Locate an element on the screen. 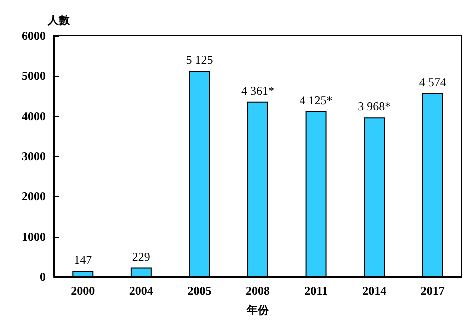  data-label: 3 968* is located at coordinates (375, 107).